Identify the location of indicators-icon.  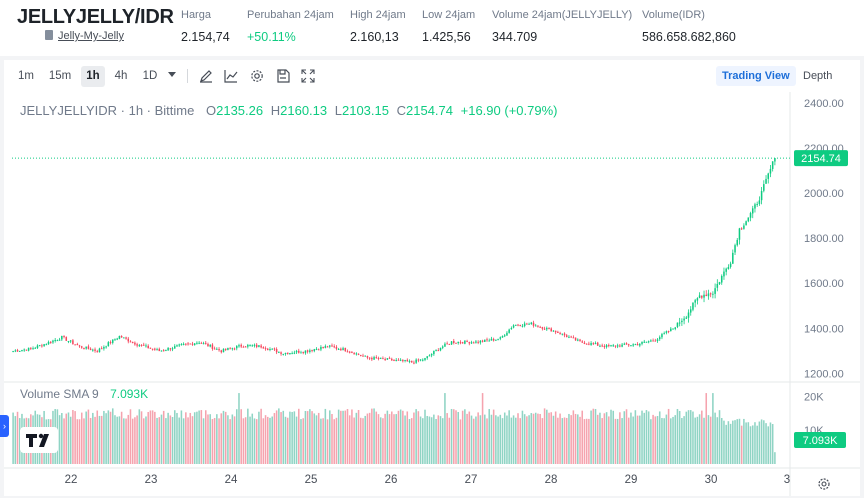
(231, 76).